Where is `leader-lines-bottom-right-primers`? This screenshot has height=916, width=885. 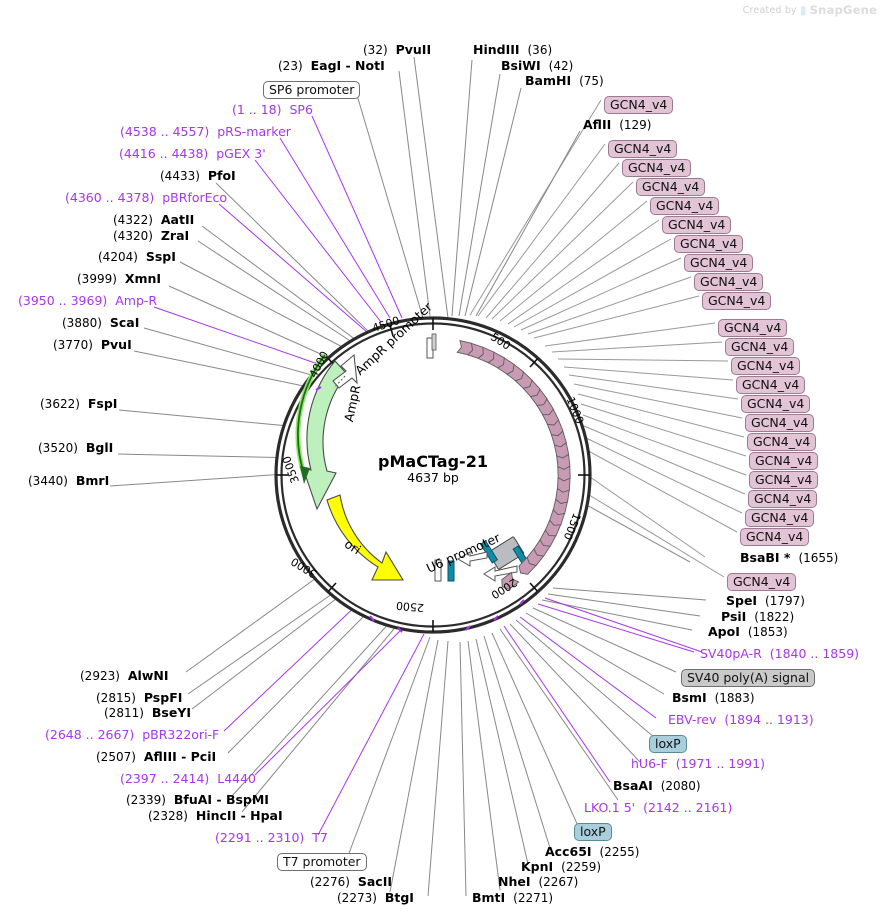 leader-lines-bottom-right-primers is located at coordinates (603, 690).